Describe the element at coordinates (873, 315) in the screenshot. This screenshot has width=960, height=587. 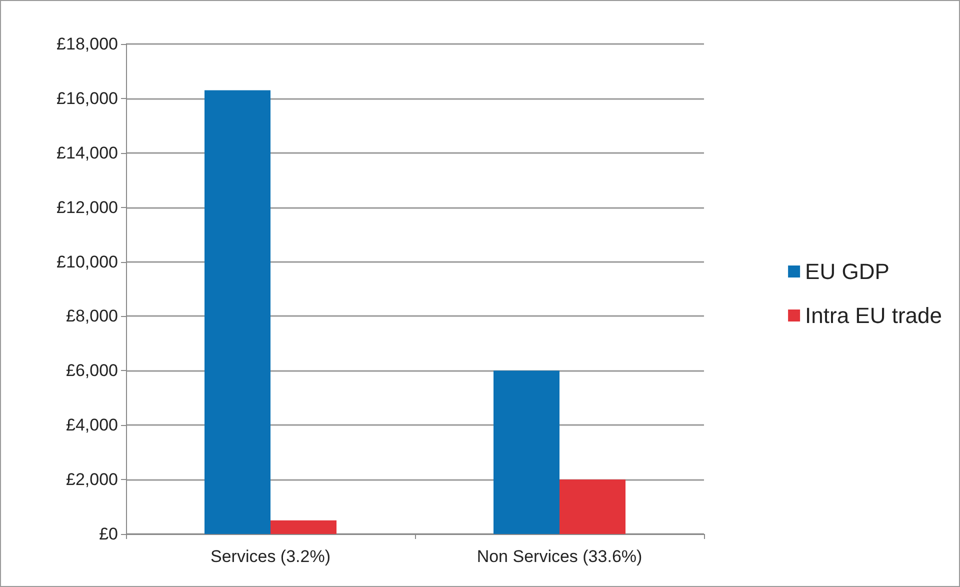
I see `legend-label: Intra EU trade` at that location.